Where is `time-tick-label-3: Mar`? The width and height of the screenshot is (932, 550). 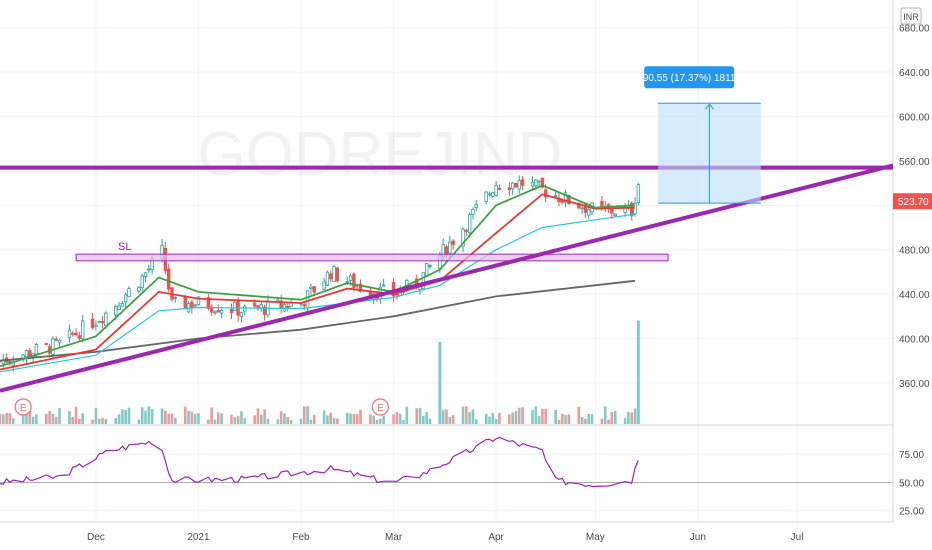
time-tick-label-3: Mar is located at coordinates (394, 537).